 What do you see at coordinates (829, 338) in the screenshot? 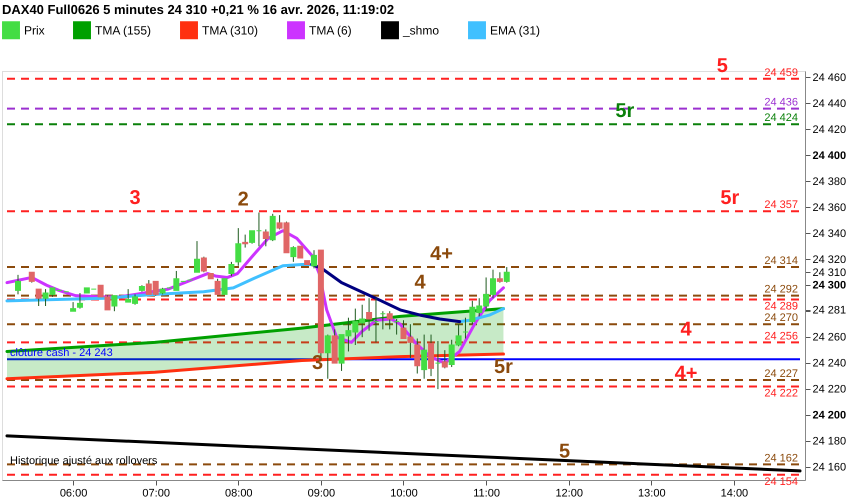
I see `y-tick-label: 24 260` at bounding box center [829, 338].